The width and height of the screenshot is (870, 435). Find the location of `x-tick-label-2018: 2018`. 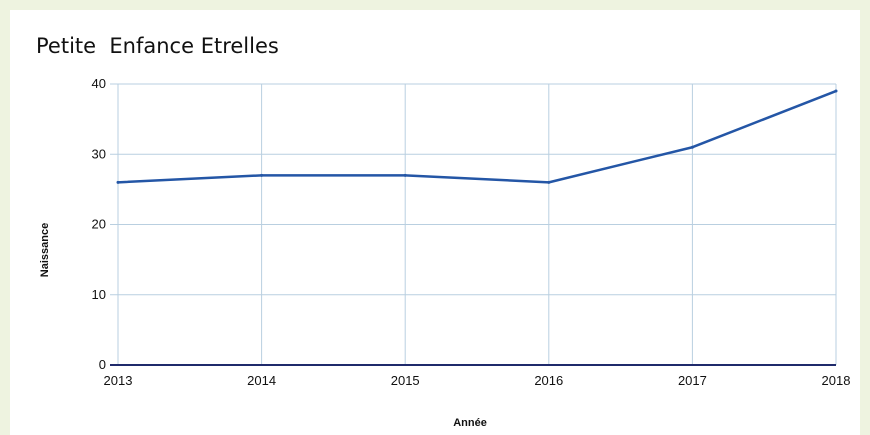

x-tick-label-2018: 2018 is located at coordinates (836, 380).